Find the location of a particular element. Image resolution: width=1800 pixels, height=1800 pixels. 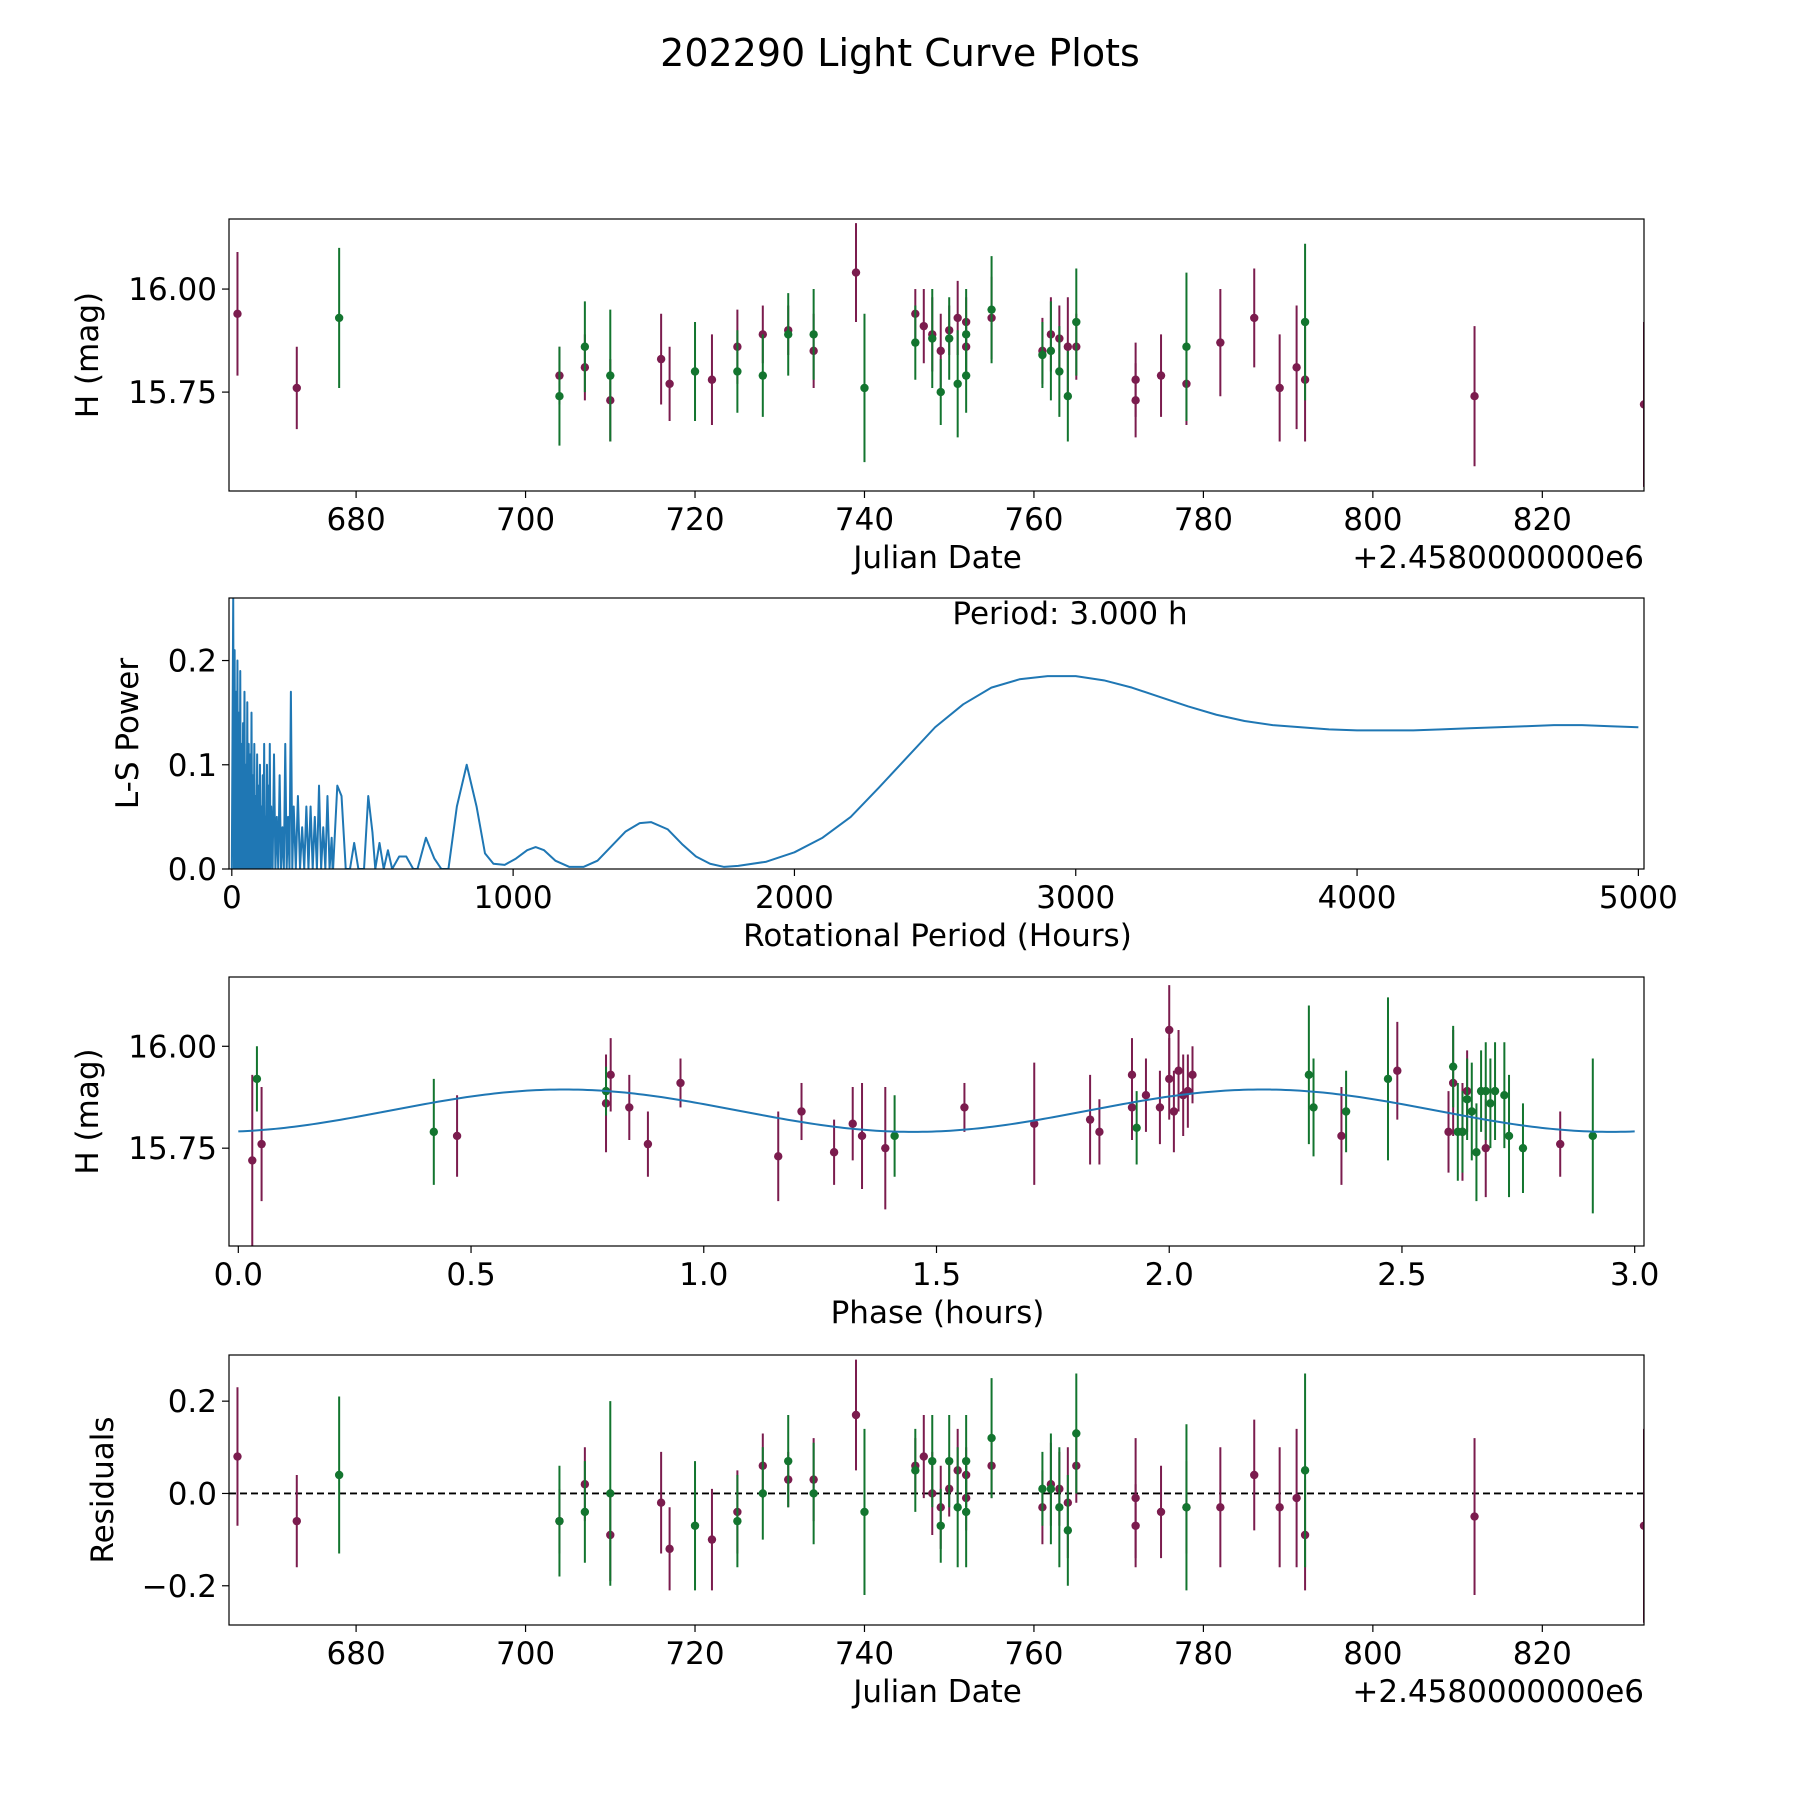

residuals-xtick-label: 740 is located at coordinates (864, 1654).